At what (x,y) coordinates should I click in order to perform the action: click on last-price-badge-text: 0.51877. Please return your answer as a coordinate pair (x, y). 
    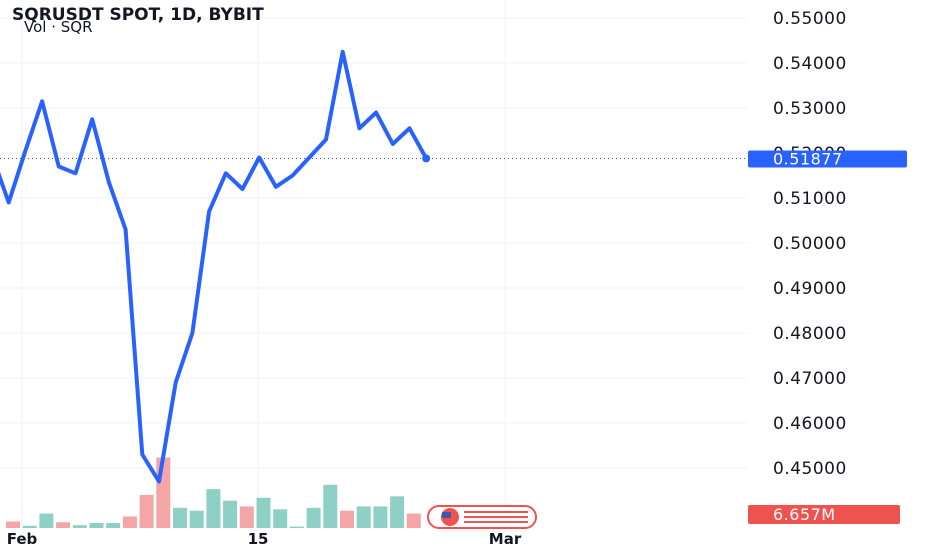
    Looking at the image, I should click on (808, 159).